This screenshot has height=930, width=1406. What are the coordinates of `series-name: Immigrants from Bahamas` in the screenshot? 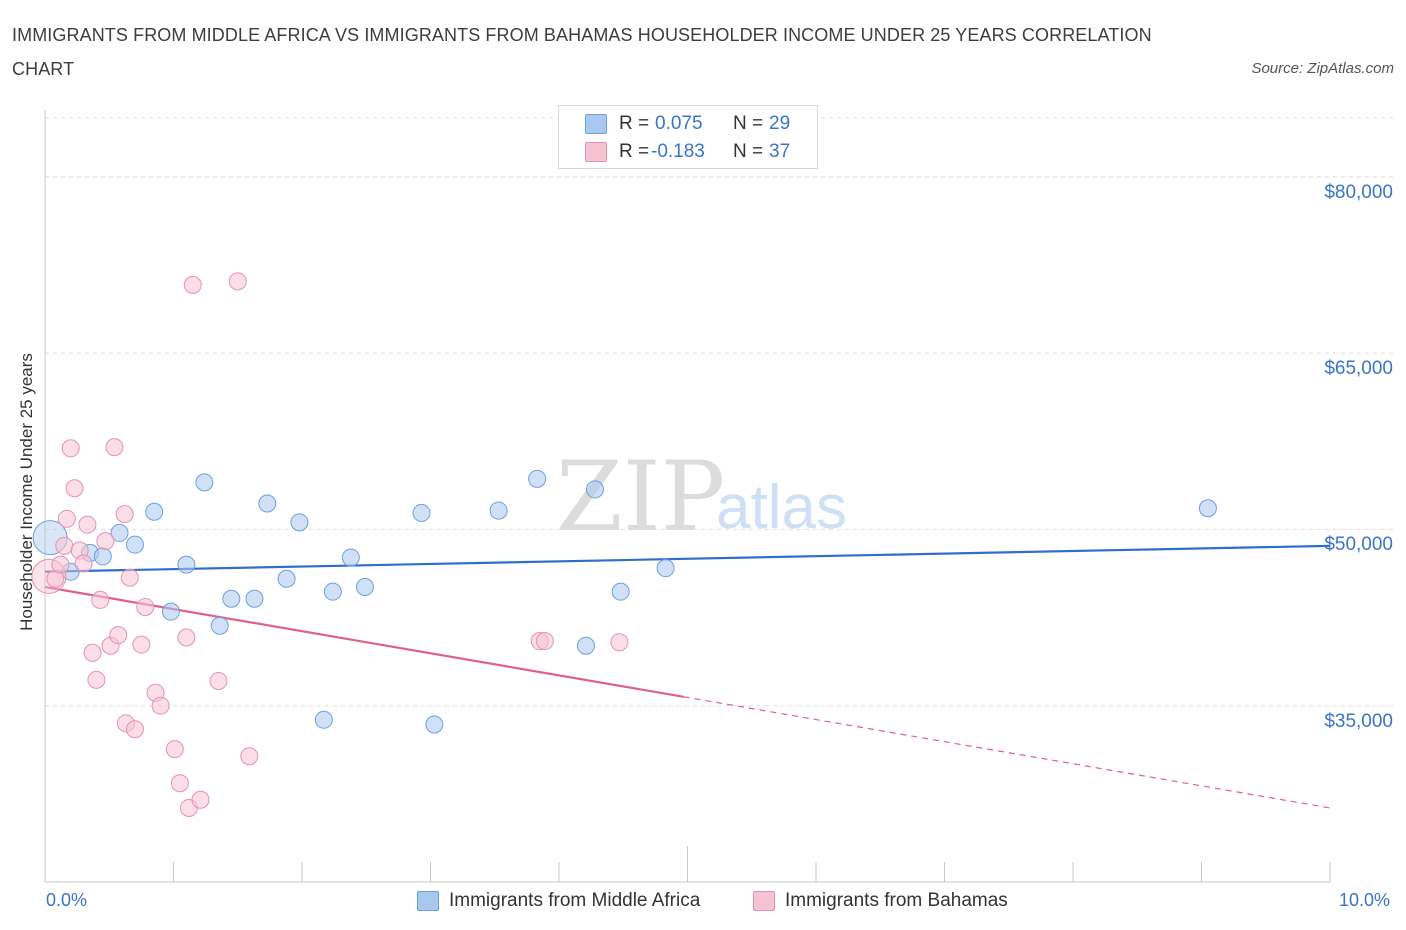 It's located at (896, 900).